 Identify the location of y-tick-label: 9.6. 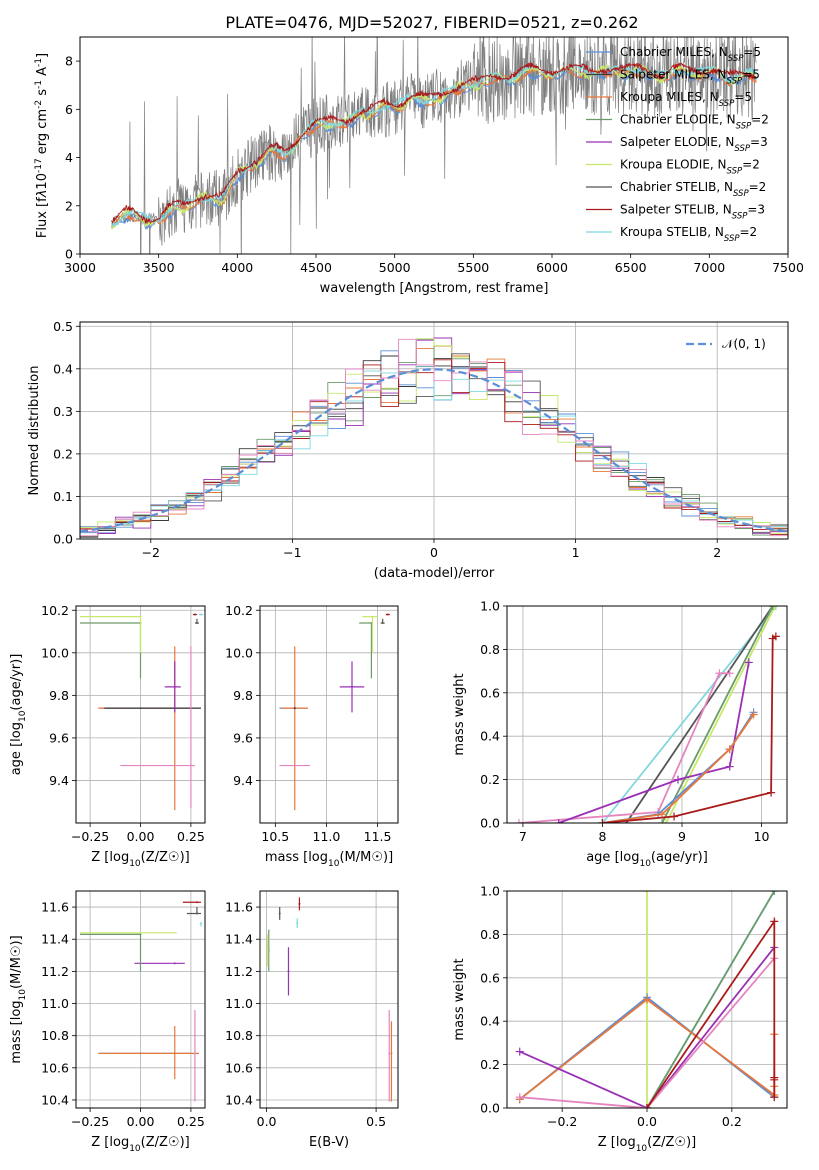
(59, 737).